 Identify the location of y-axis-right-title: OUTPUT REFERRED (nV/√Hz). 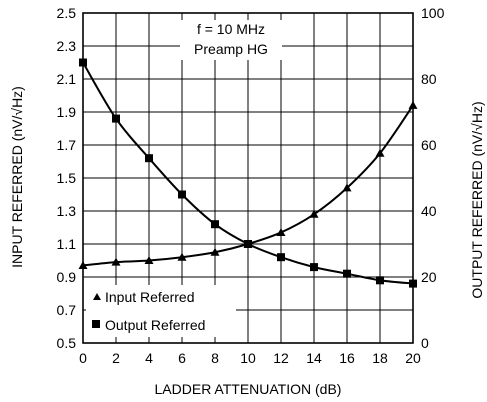
(477, 199).